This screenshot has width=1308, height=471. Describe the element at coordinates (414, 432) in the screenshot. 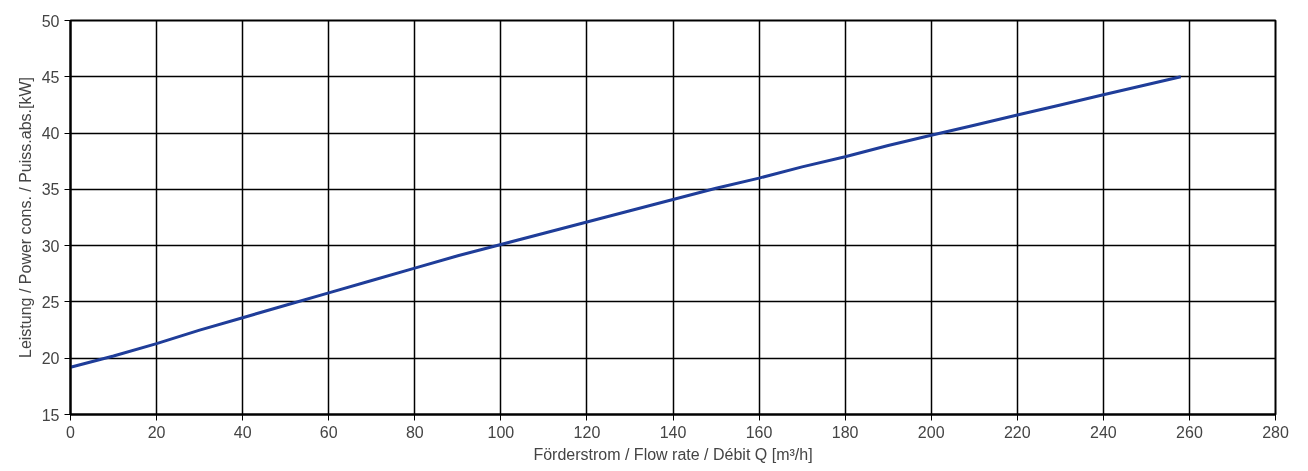

I see `x-tick-label: 80` at that location.